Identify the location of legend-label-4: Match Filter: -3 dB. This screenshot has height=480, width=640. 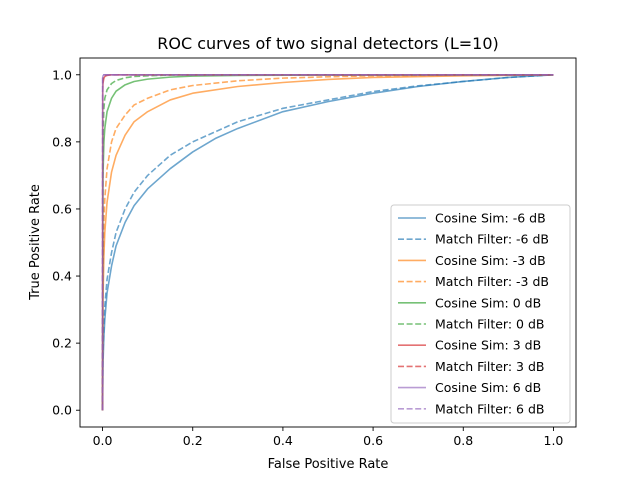
(492, 281).